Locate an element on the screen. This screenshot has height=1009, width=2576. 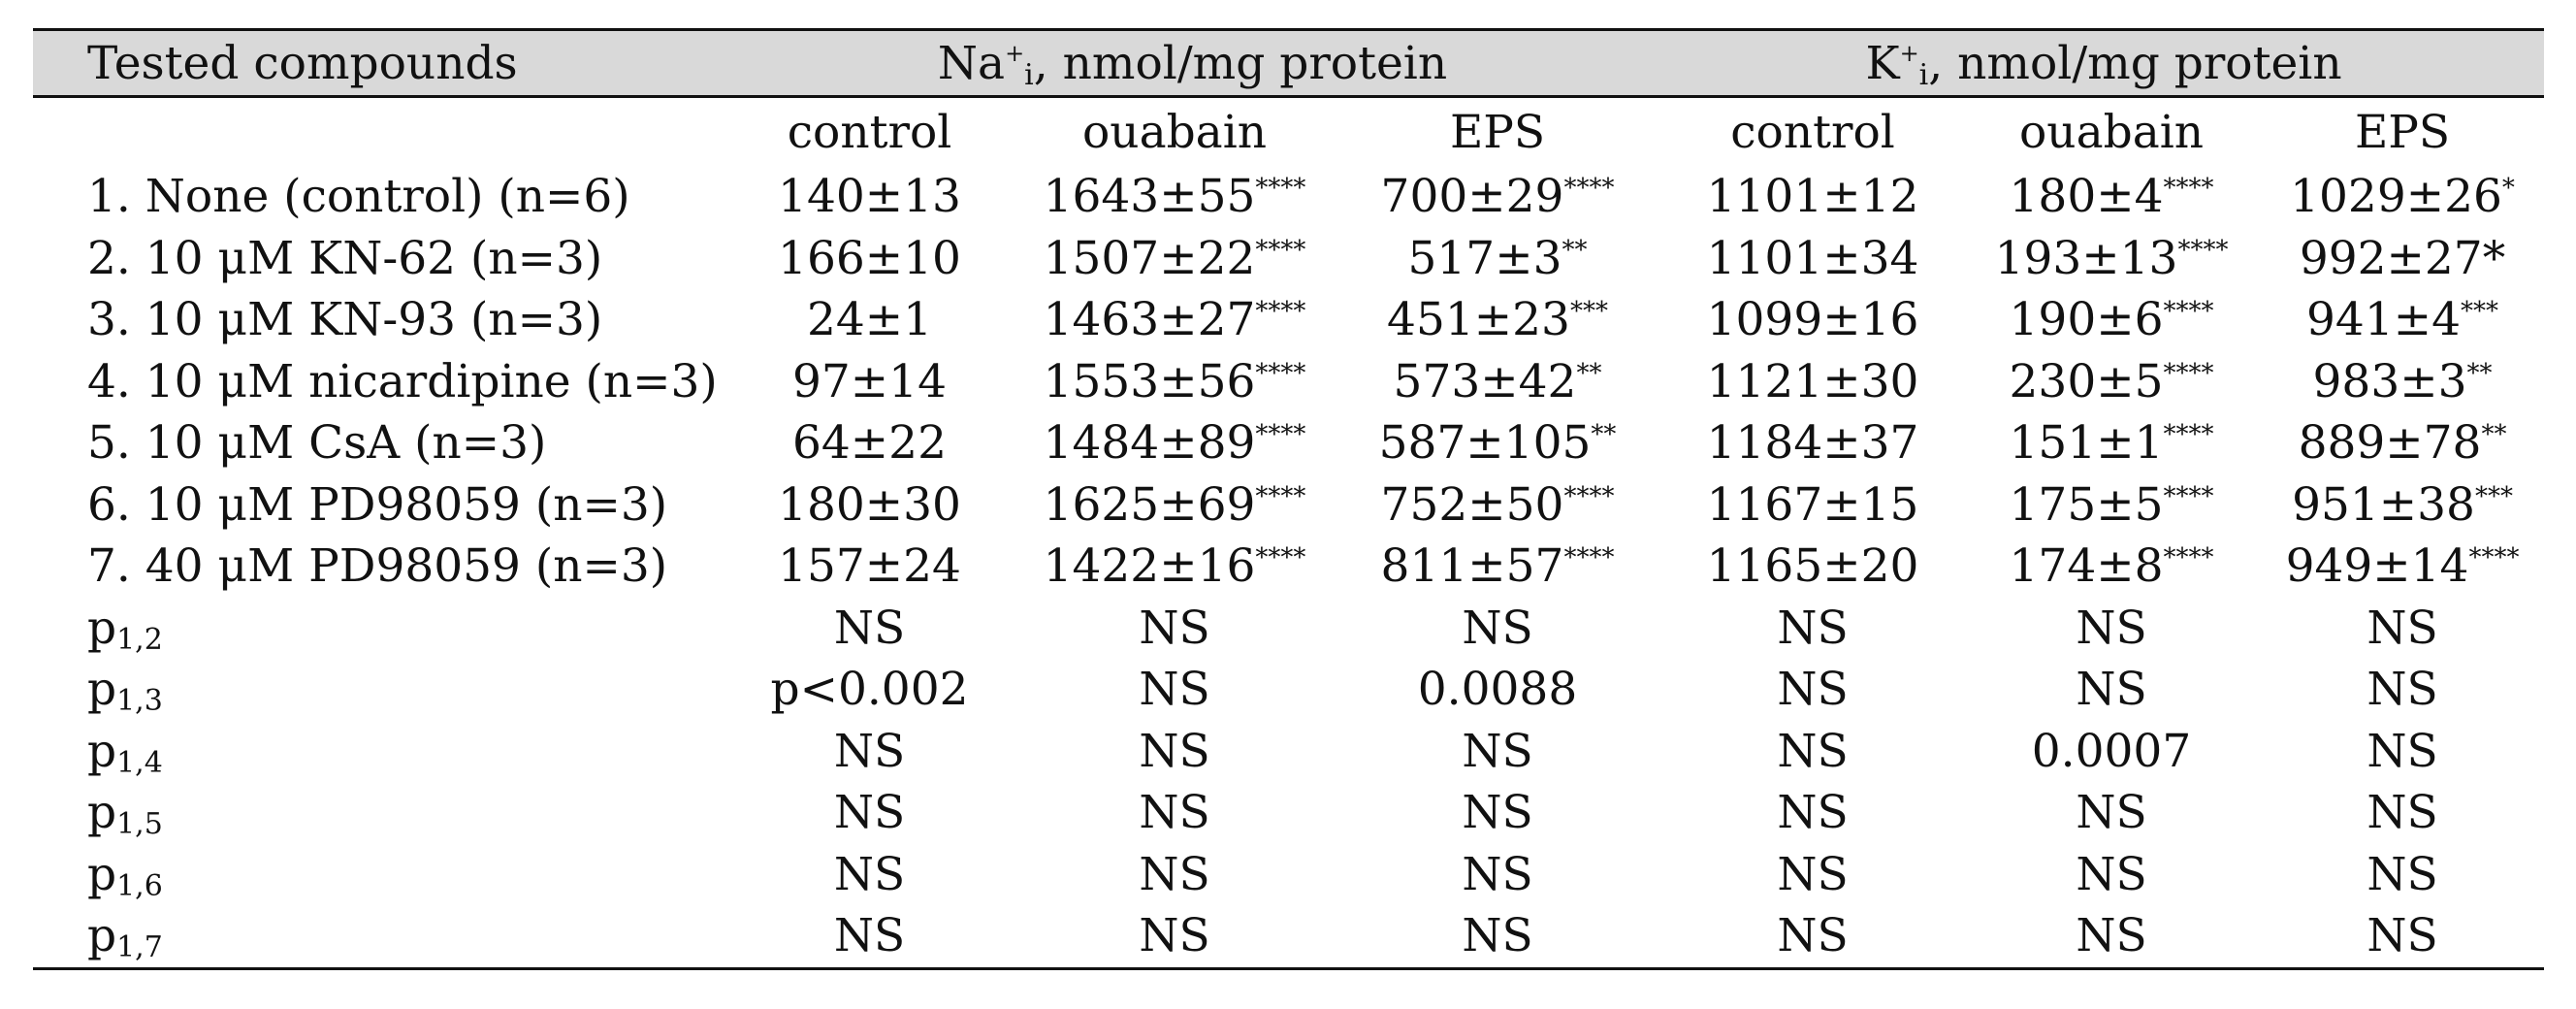
header-k-group: K+i, nmol/mg protein is located at coordinates (2104, 63).